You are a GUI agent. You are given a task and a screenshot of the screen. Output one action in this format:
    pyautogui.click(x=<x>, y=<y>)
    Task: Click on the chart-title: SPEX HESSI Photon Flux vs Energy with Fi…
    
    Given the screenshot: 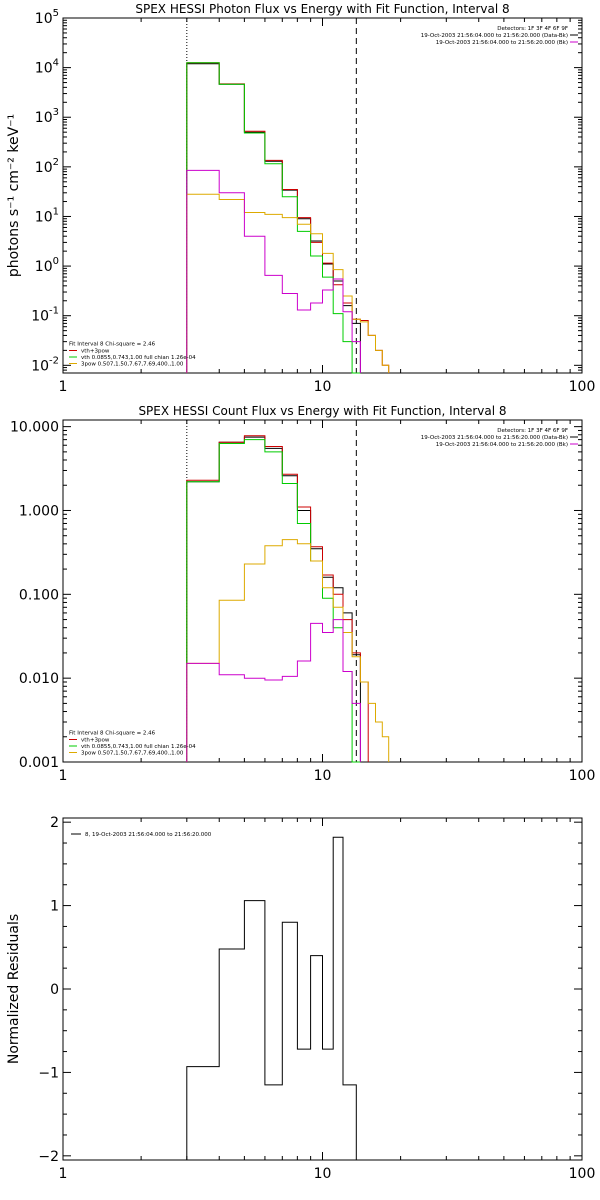 What is the action you would take?
    pyautogui.click(x=322, y=9)
    